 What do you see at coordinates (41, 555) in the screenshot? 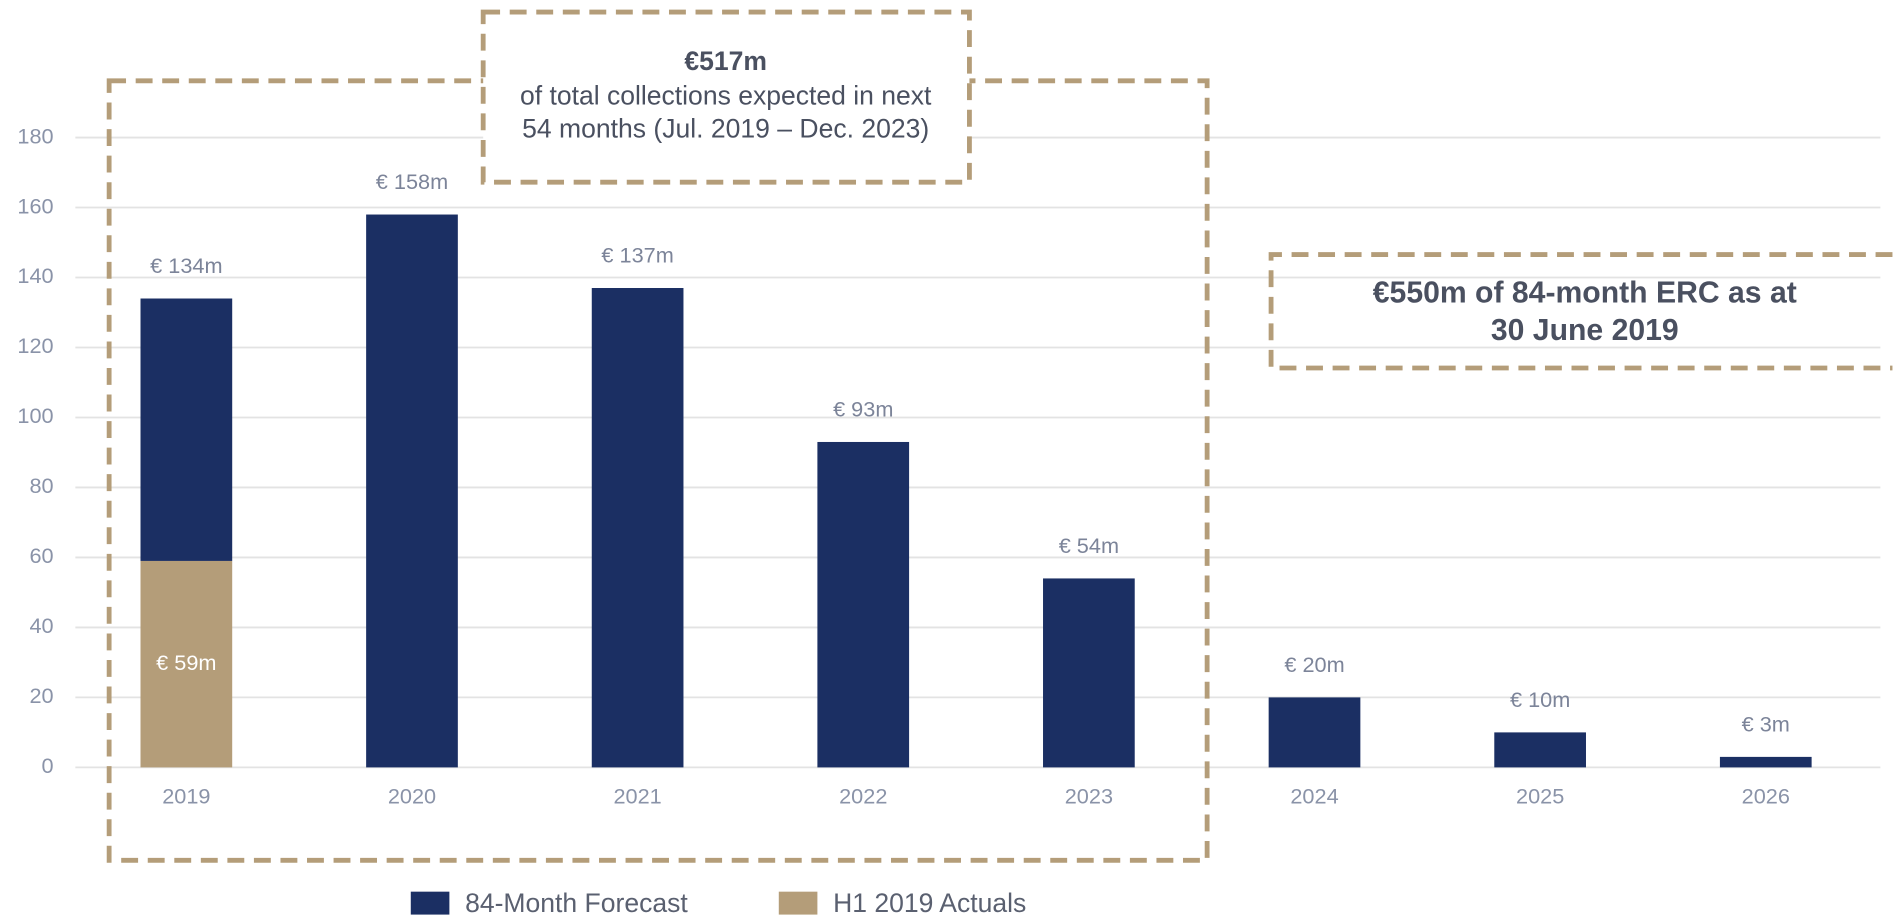
I see `y-tick-label: 60` at bounding box center [41, 555].